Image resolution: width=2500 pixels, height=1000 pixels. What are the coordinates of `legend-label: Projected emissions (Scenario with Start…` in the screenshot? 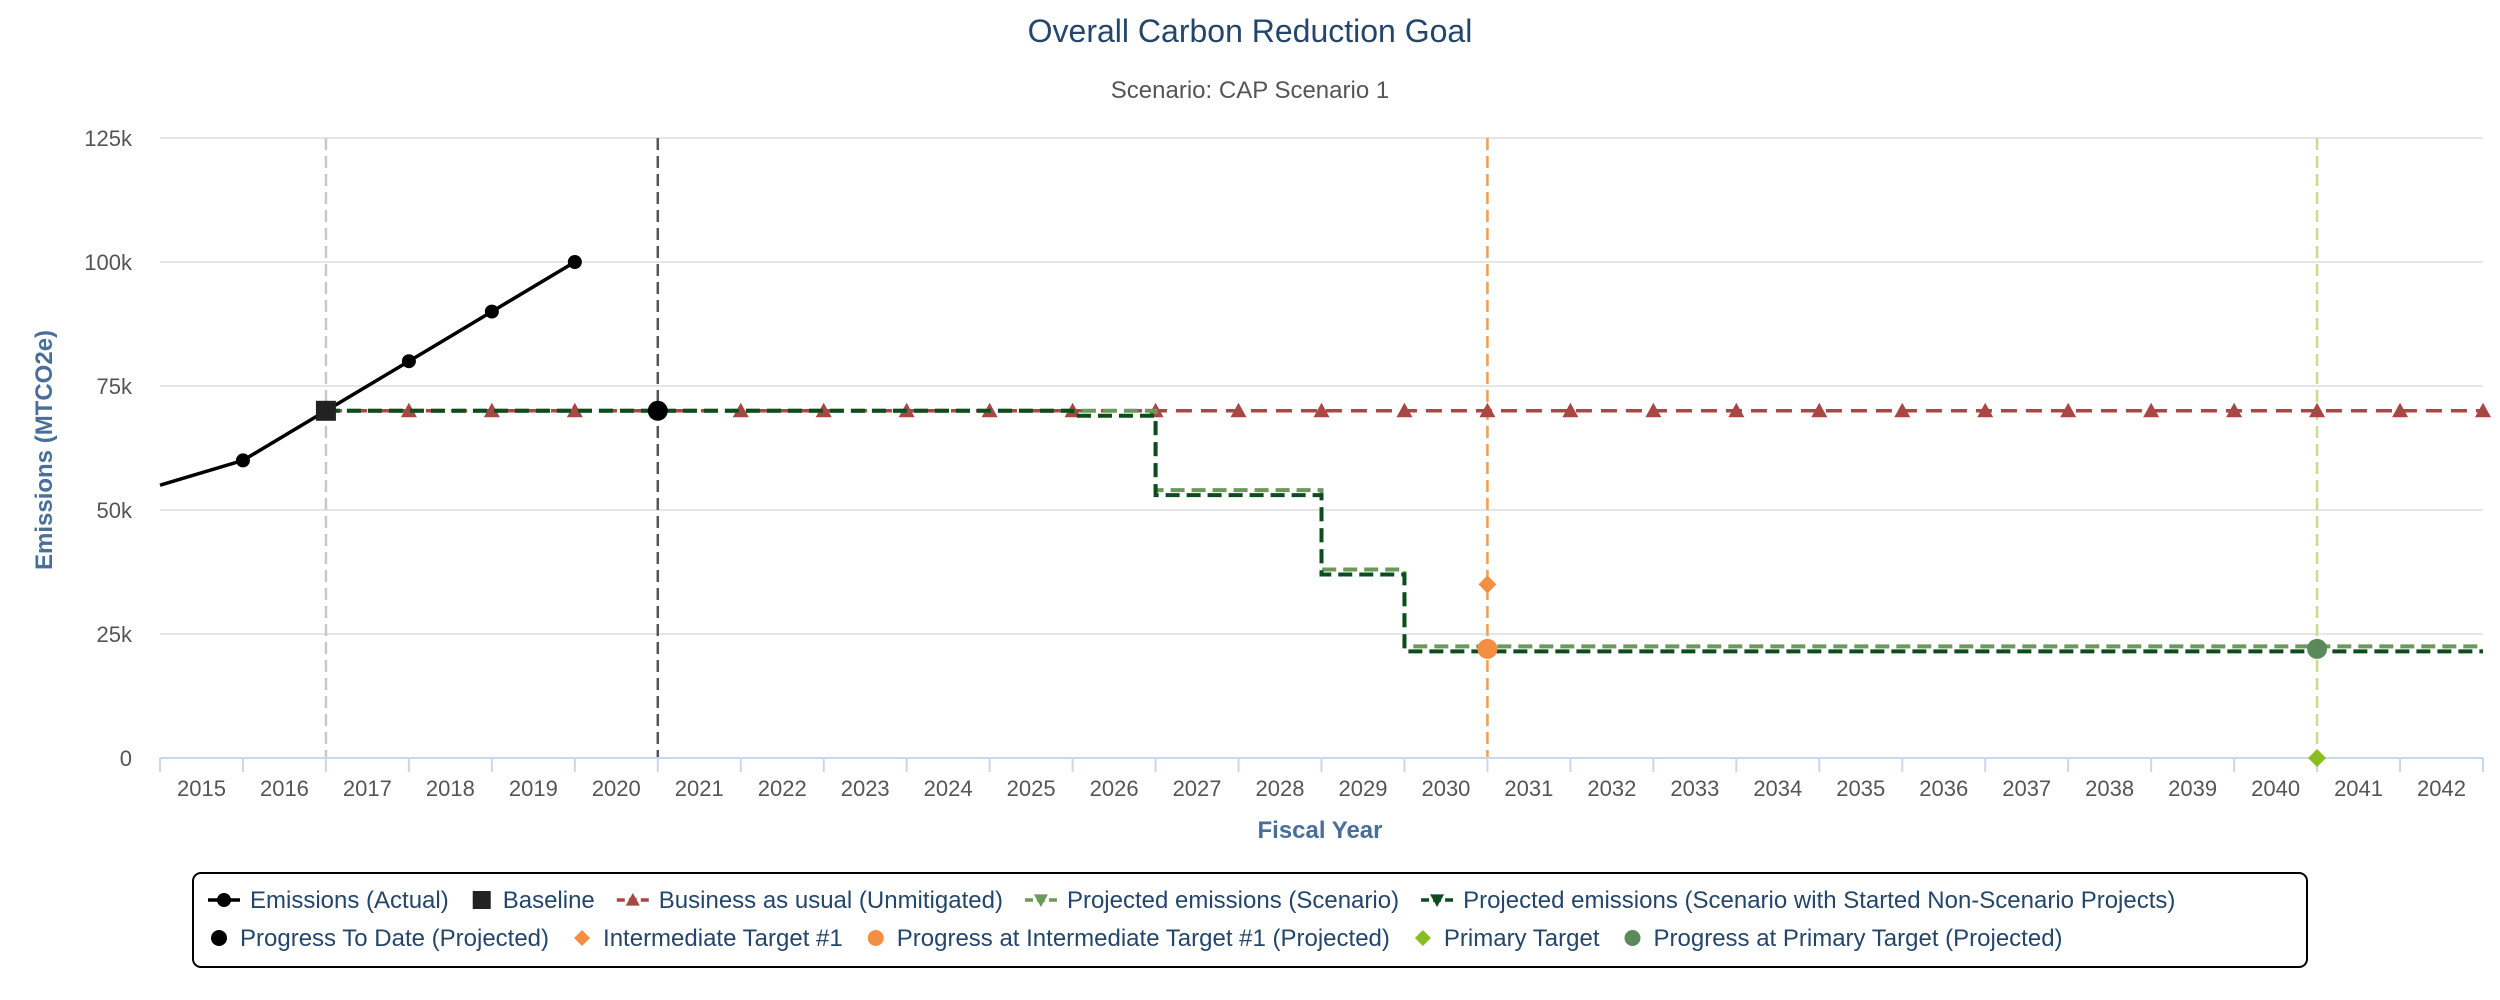 It's located at (1819, 900).